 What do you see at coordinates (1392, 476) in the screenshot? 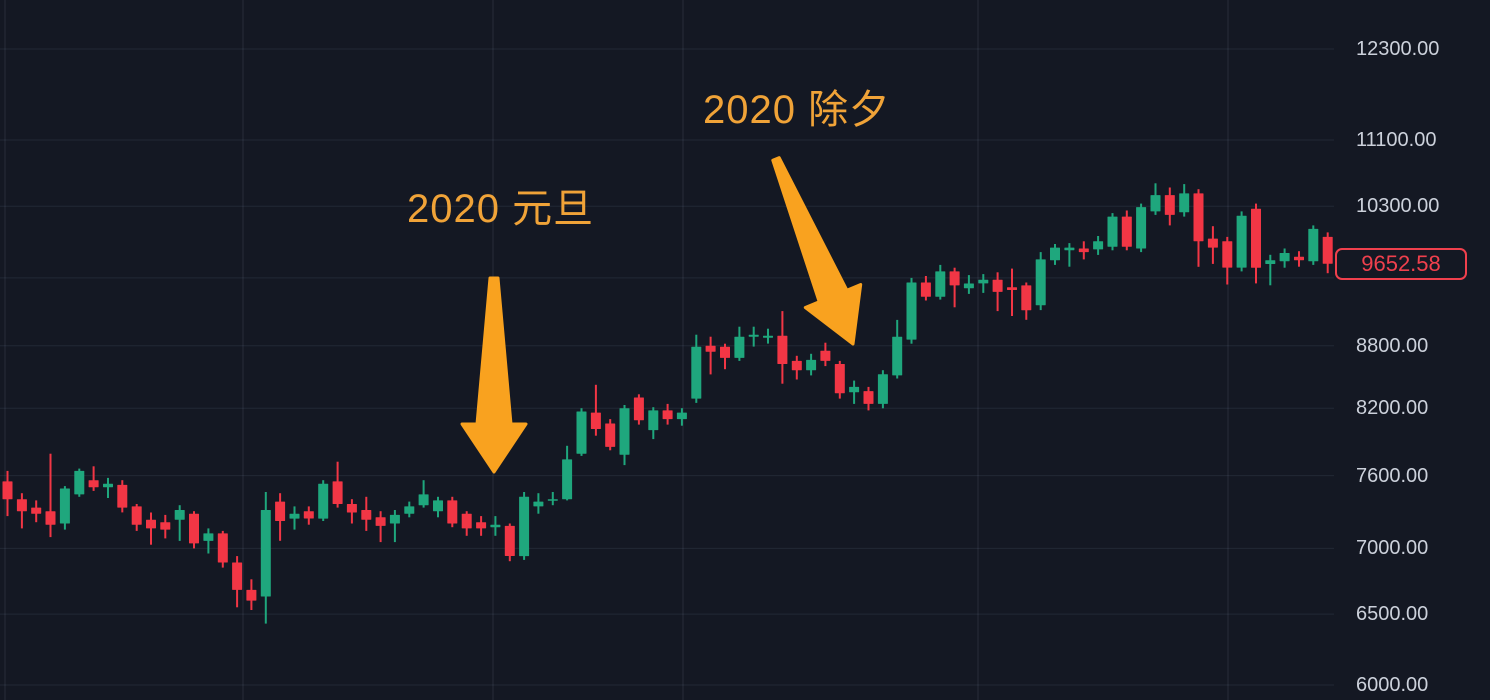
I see `y-axis-tick-label: 7600.00` at bounding box center [1392, 476].